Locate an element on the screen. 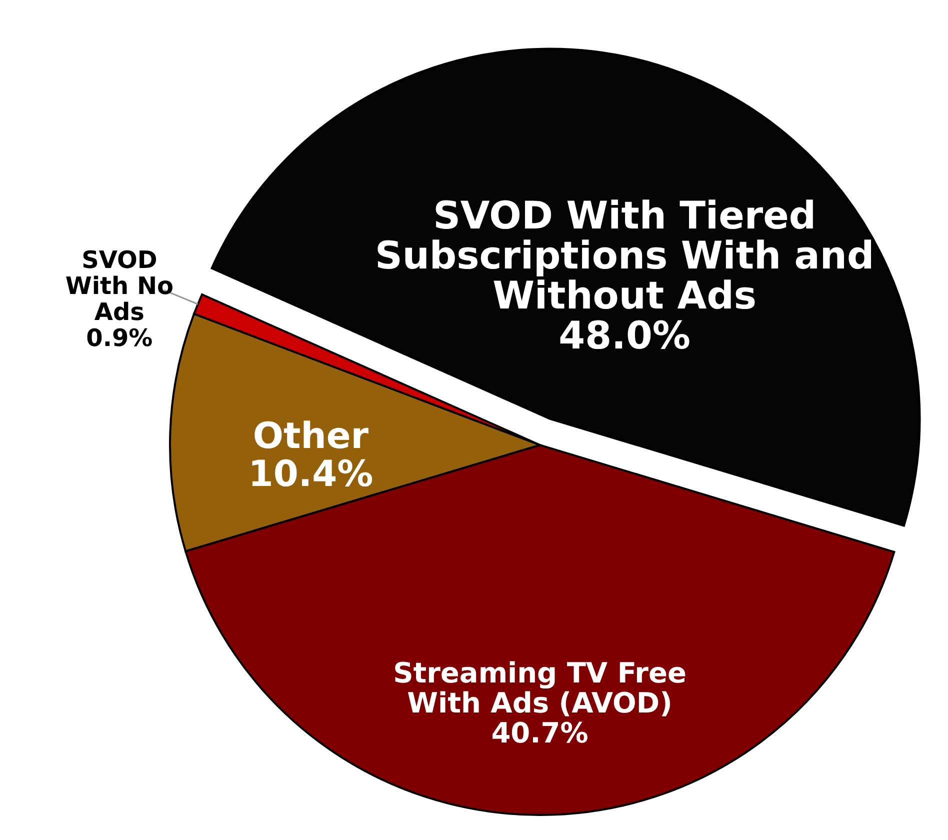  slice-label: SVOD With No Ads is located at coordinates (119, 286).